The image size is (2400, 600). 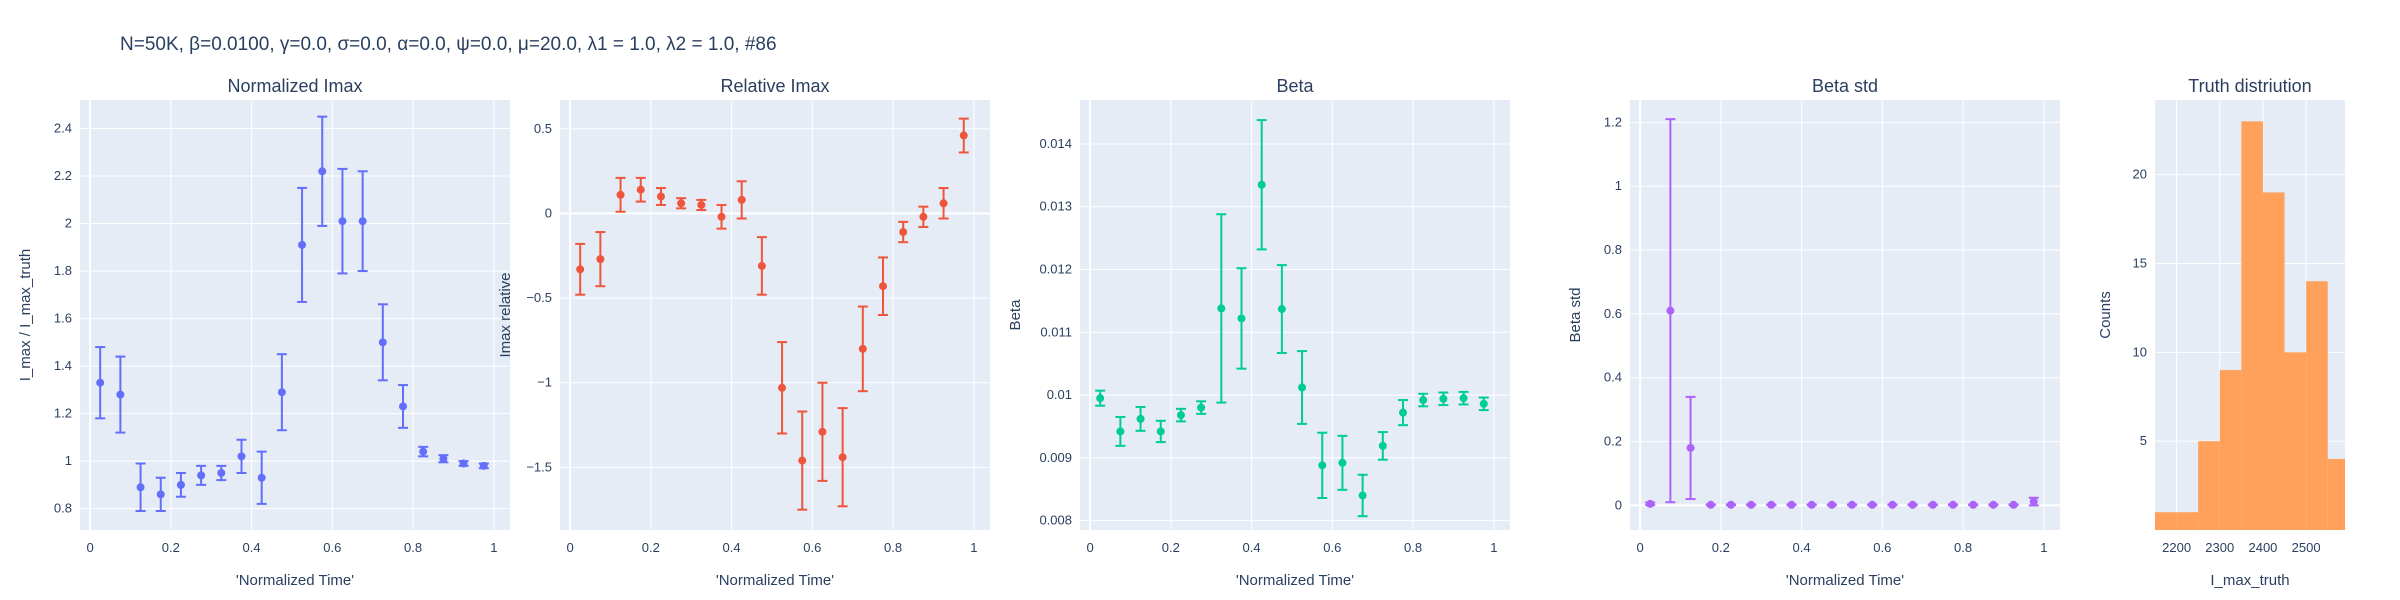 I want to click on x-tick-label: 0.6, so click(x=332, y=547).